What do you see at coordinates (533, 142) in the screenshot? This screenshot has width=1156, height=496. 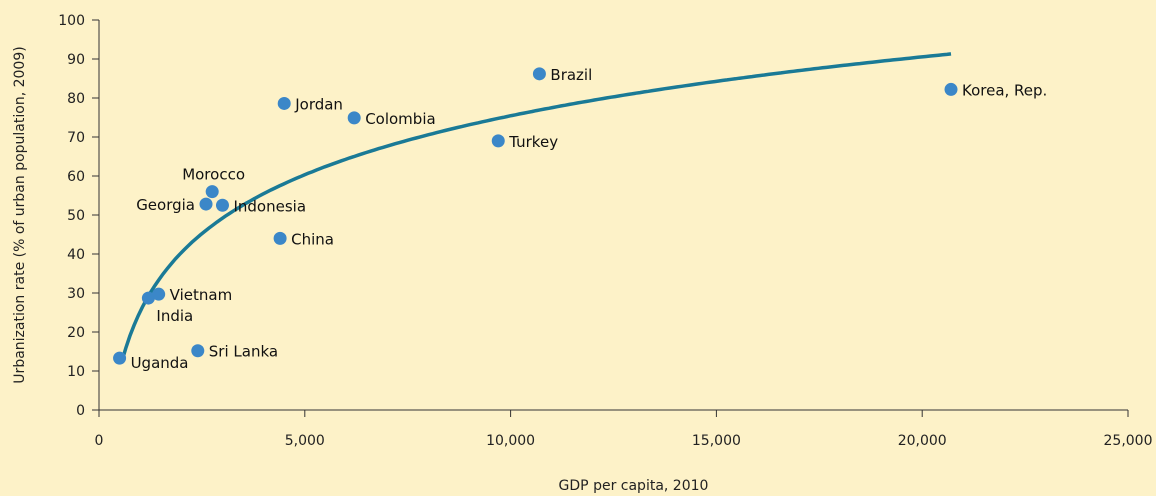 I see `point-label: Turkey` at bounding box center [533, 142].